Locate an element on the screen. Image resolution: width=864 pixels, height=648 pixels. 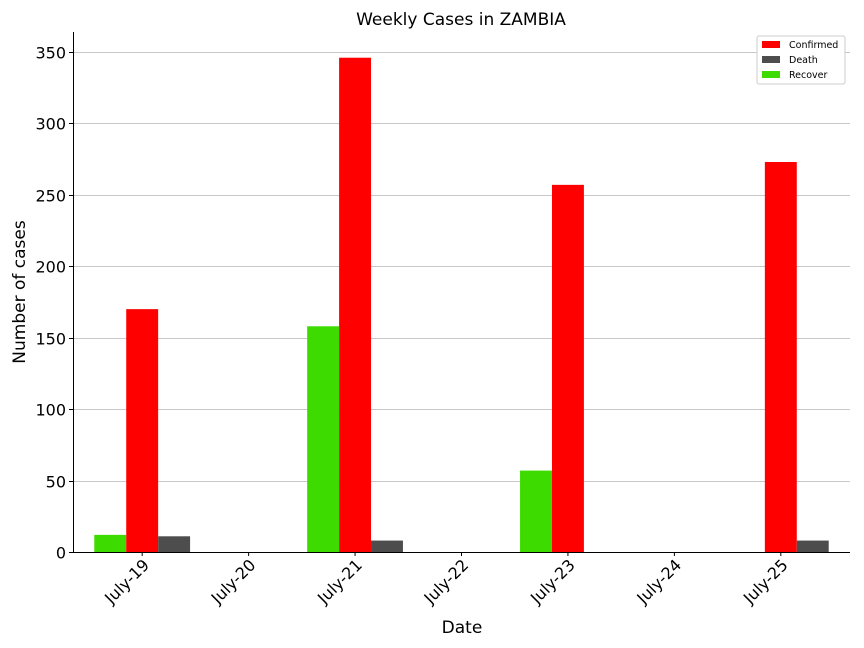
legend-swatch-confirmed is located at coordinates (771, 44).